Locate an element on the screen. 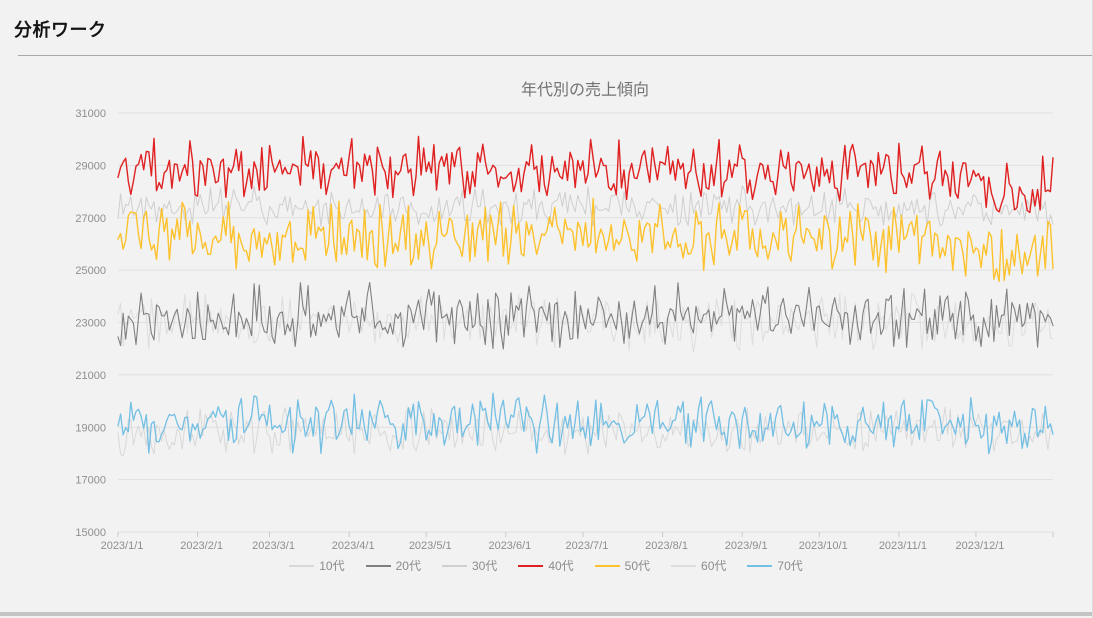 This screenshot has width=1093, height=618. series-line-30代 is located at coordinates (585, 207).